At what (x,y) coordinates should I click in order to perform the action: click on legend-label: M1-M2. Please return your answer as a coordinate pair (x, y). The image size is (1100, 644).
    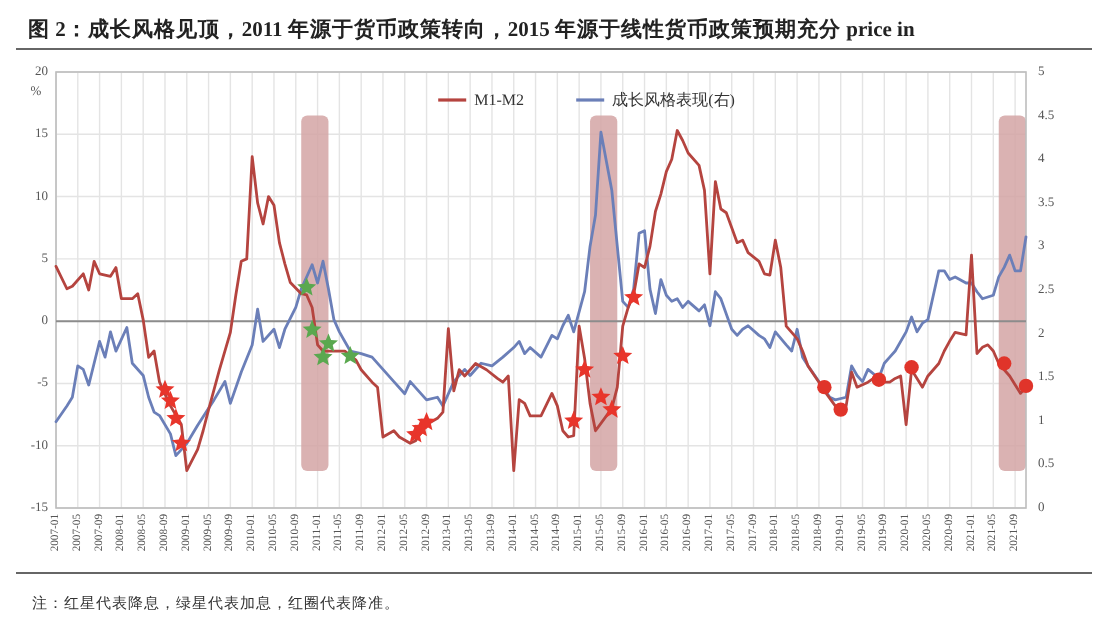
    Looking at the image, I should click on (499, 100).